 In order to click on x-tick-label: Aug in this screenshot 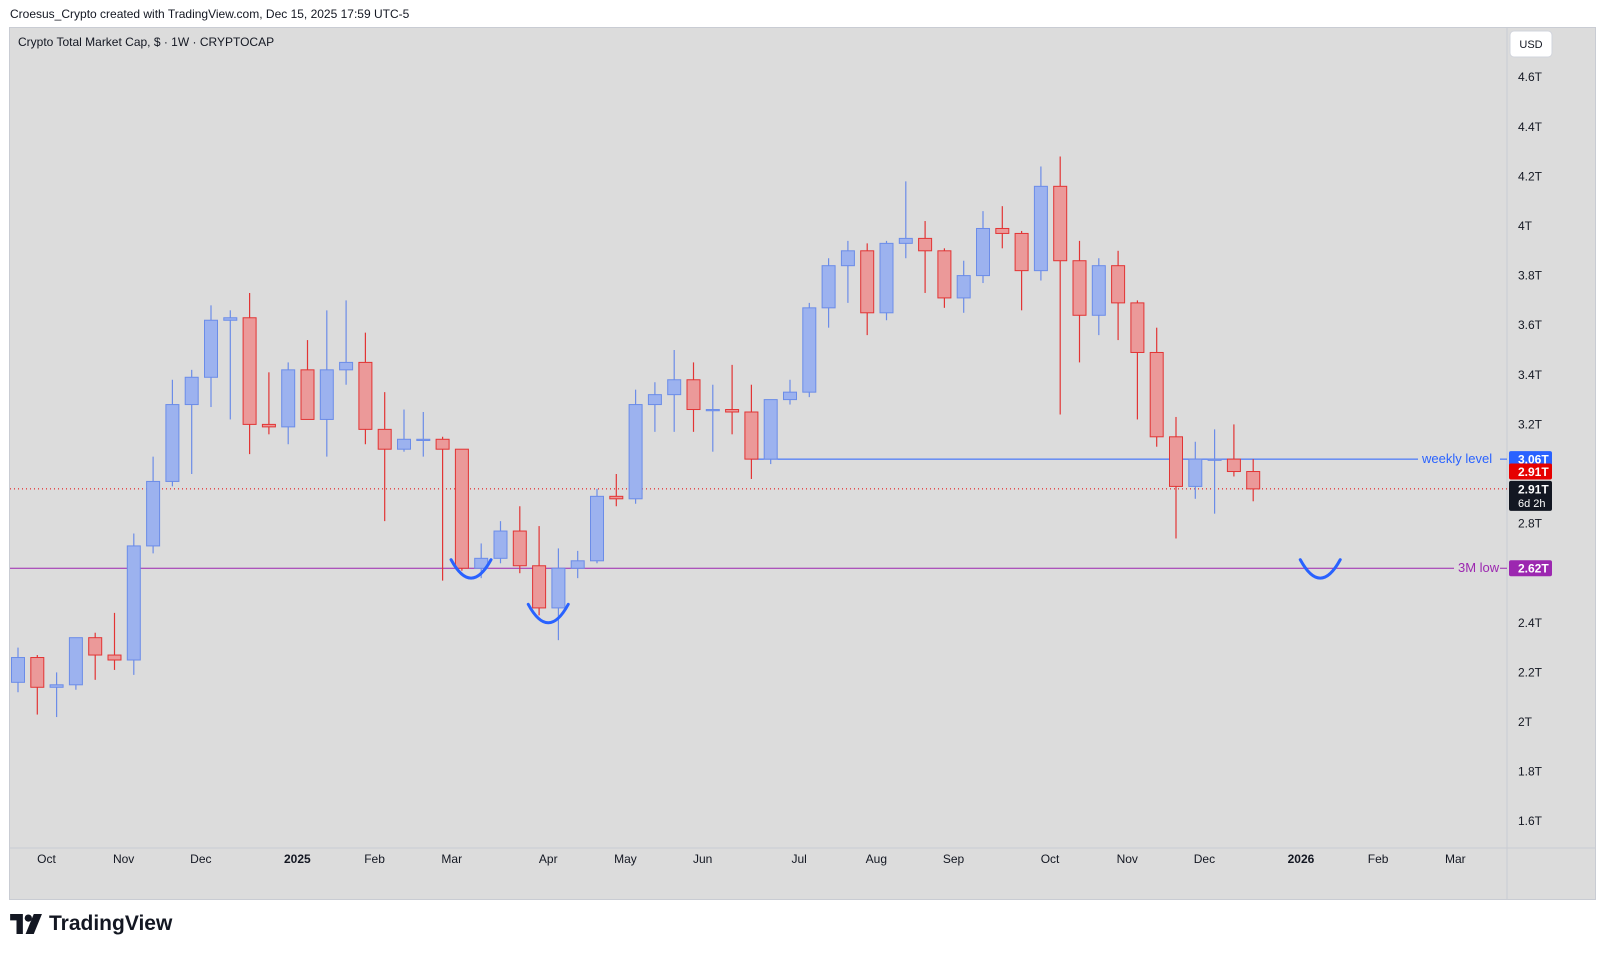, I will do `click(876, 859)`.